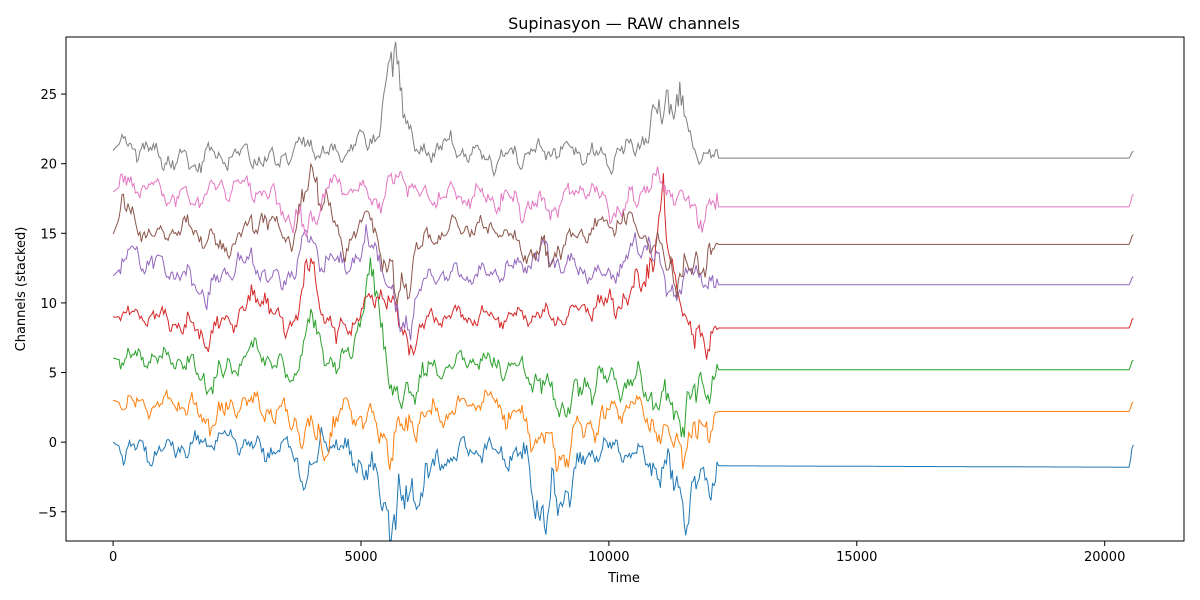 The height and width of the screenshot is (600, 1200). I want to click on y-tick-label: 0, so click(53, 443).